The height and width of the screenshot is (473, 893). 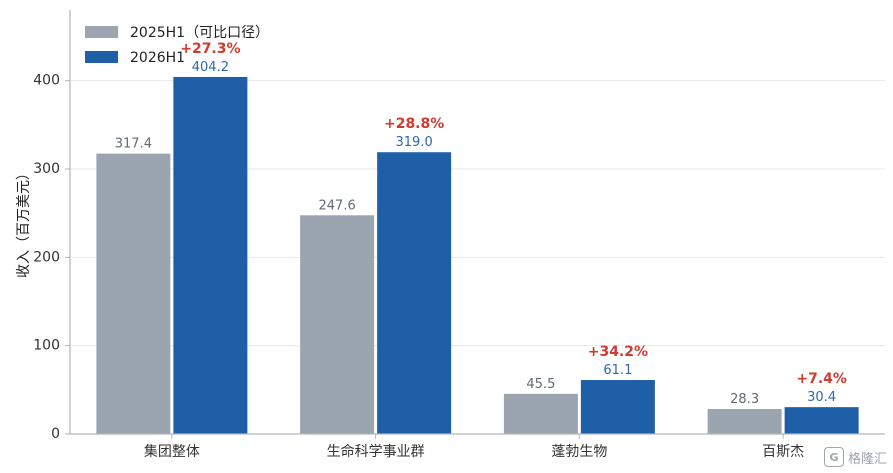 I want to click on y-tick-label: 0, so click(x=55, y=434).